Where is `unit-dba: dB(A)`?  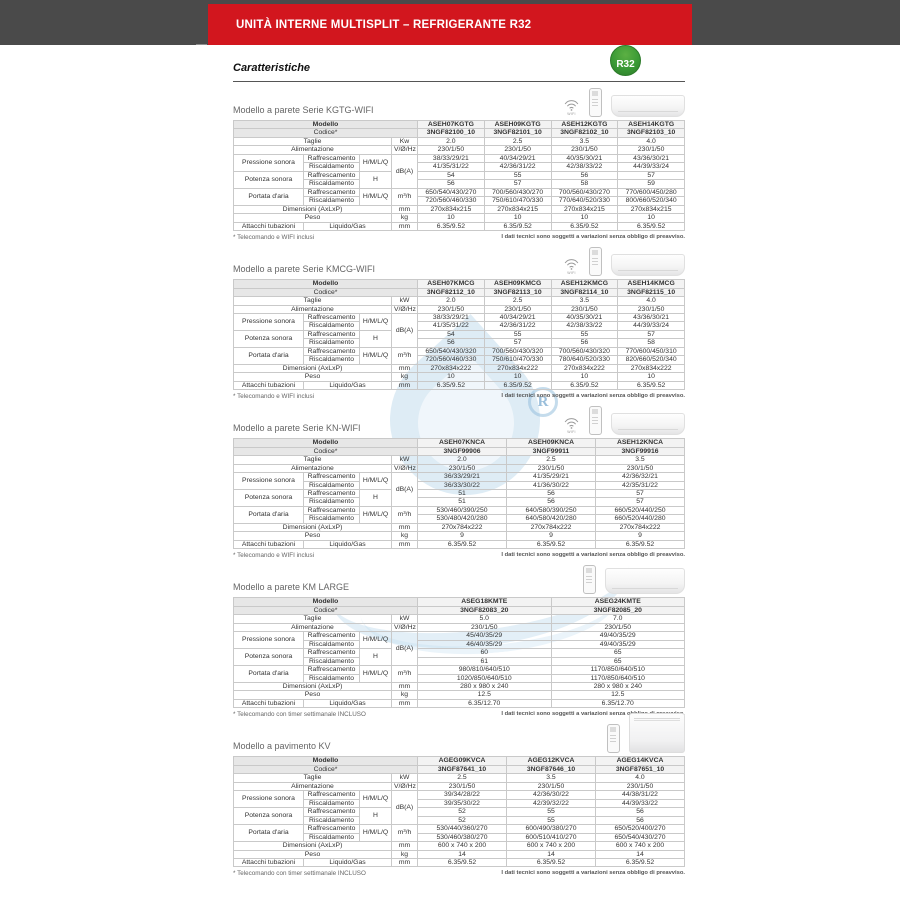 unit-dba: dB(A) is located at coordinates (404, 489).